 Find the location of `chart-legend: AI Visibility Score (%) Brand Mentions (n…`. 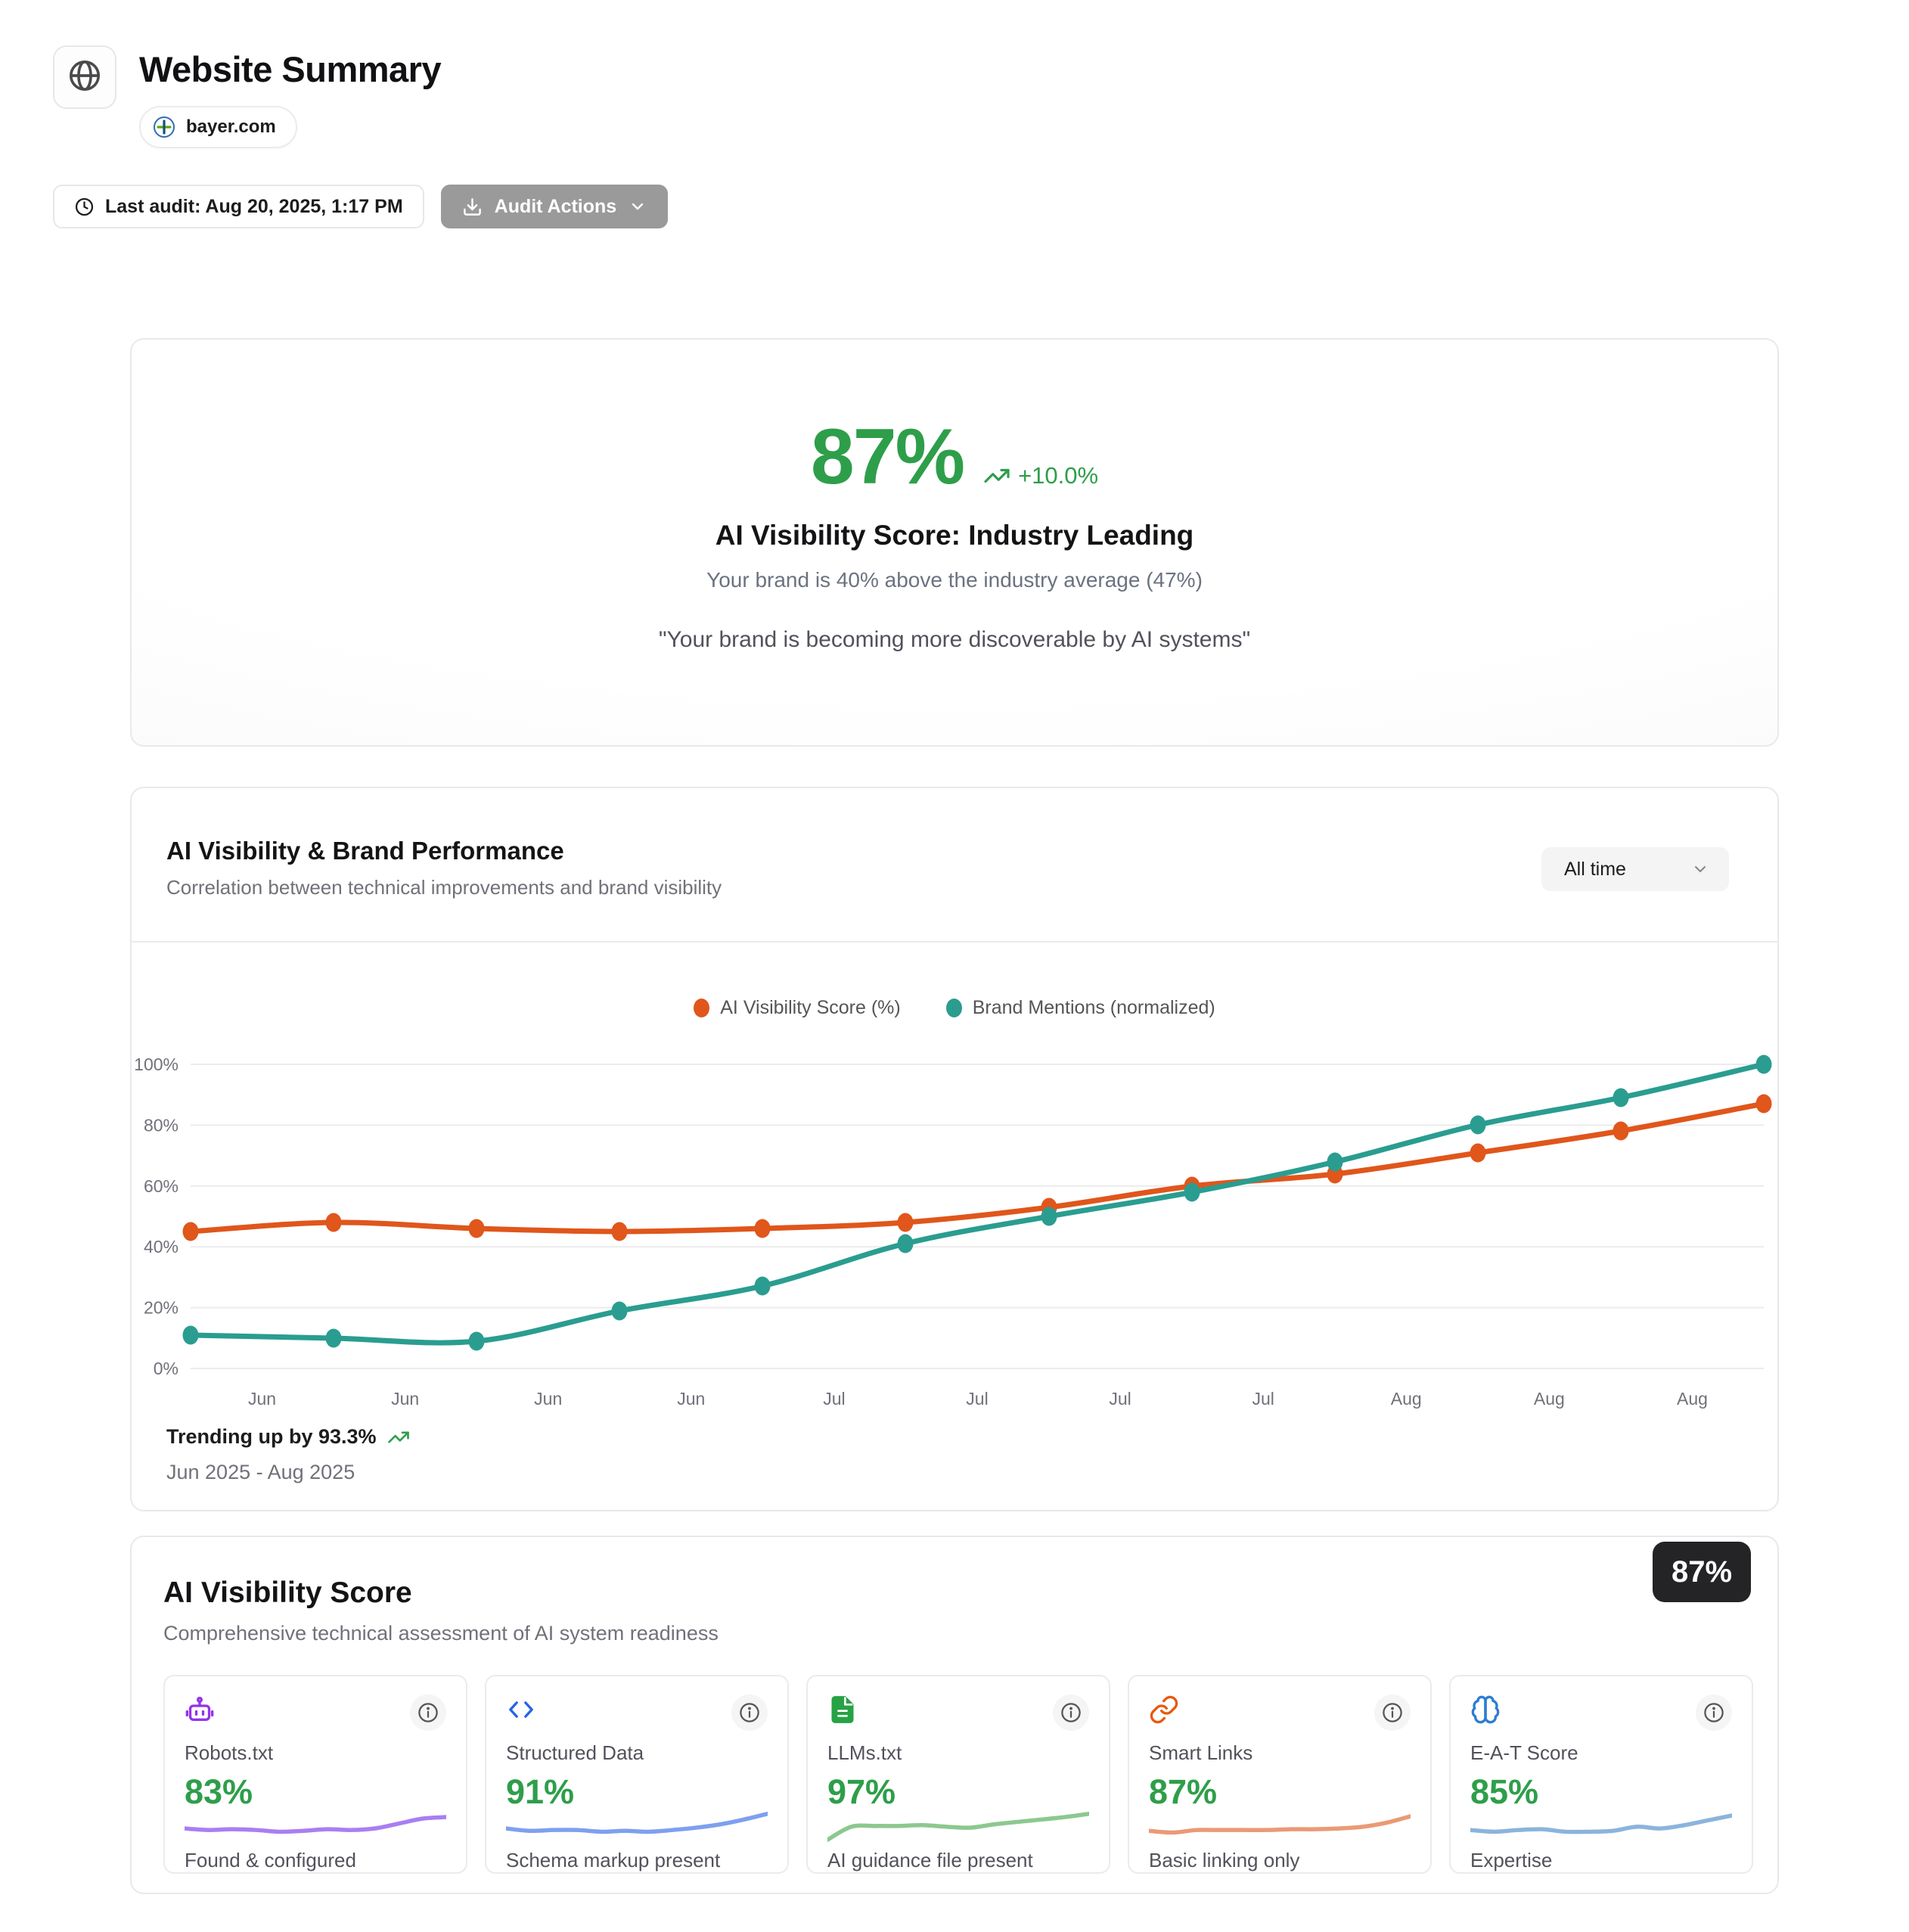

chart-legend: AI Visibility Score (%) Brand Mentions (n… is located at coordinates (954, 1008).